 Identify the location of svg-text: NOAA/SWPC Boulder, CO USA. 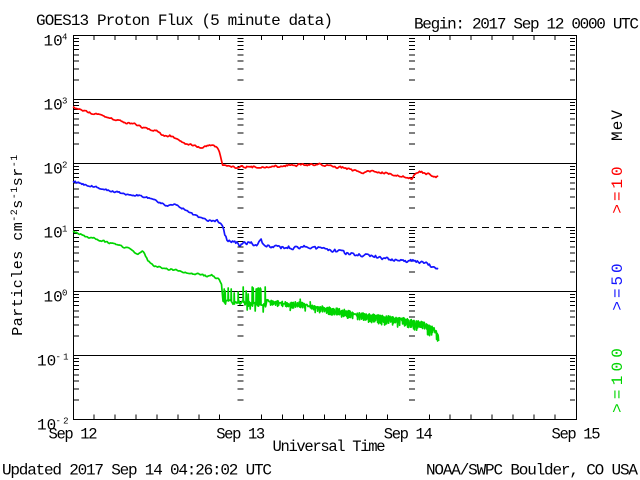
(532, 471).